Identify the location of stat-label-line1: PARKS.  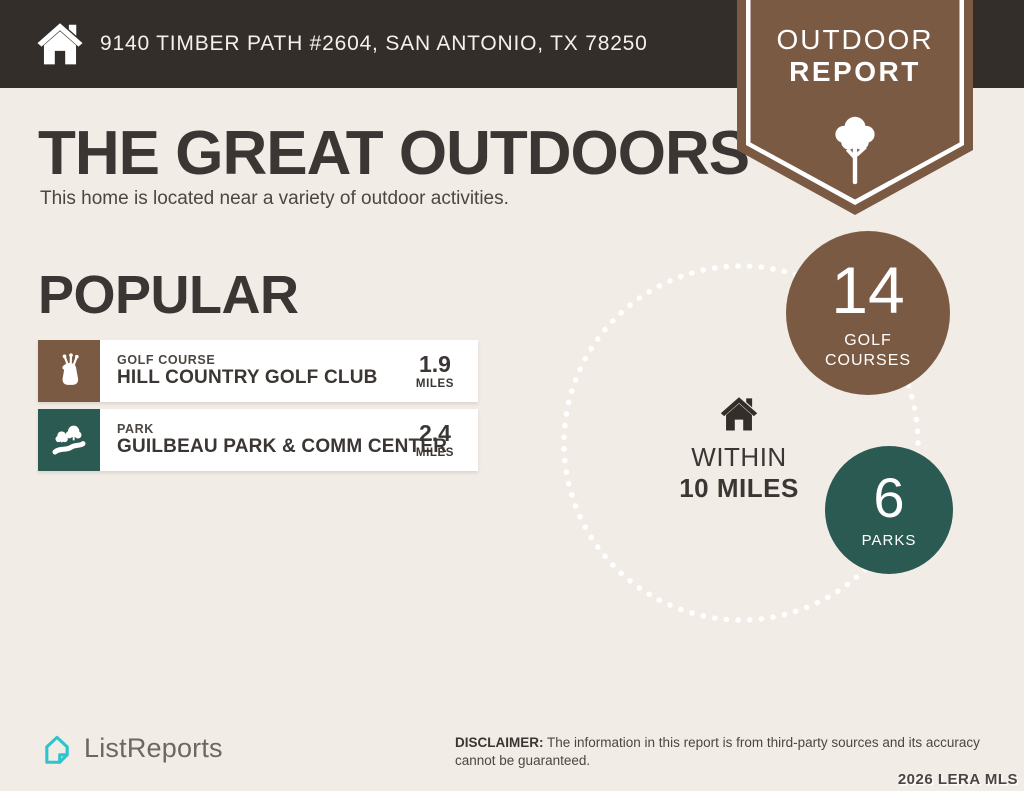
(889, 540).